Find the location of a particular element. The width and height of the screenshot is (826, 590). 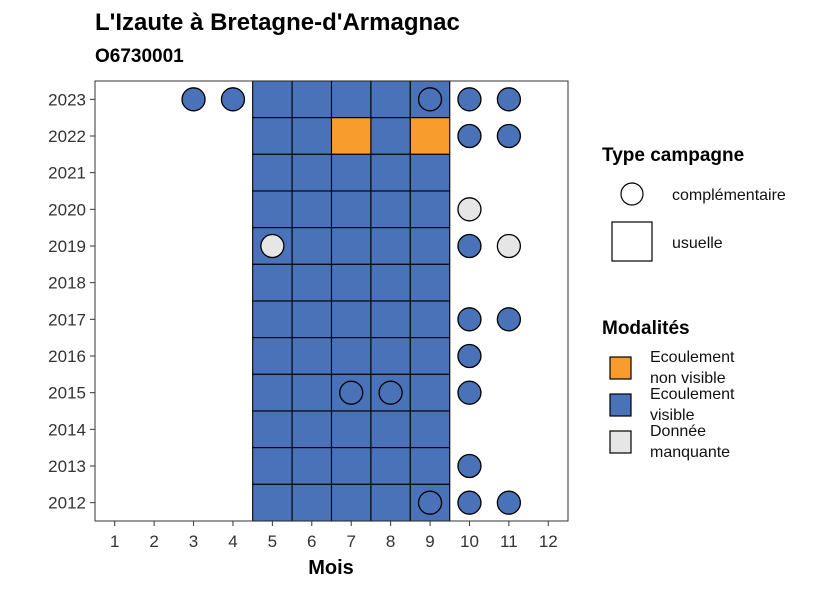

y-tick-label-2017: 2017 is located at coordinates (67, 319).